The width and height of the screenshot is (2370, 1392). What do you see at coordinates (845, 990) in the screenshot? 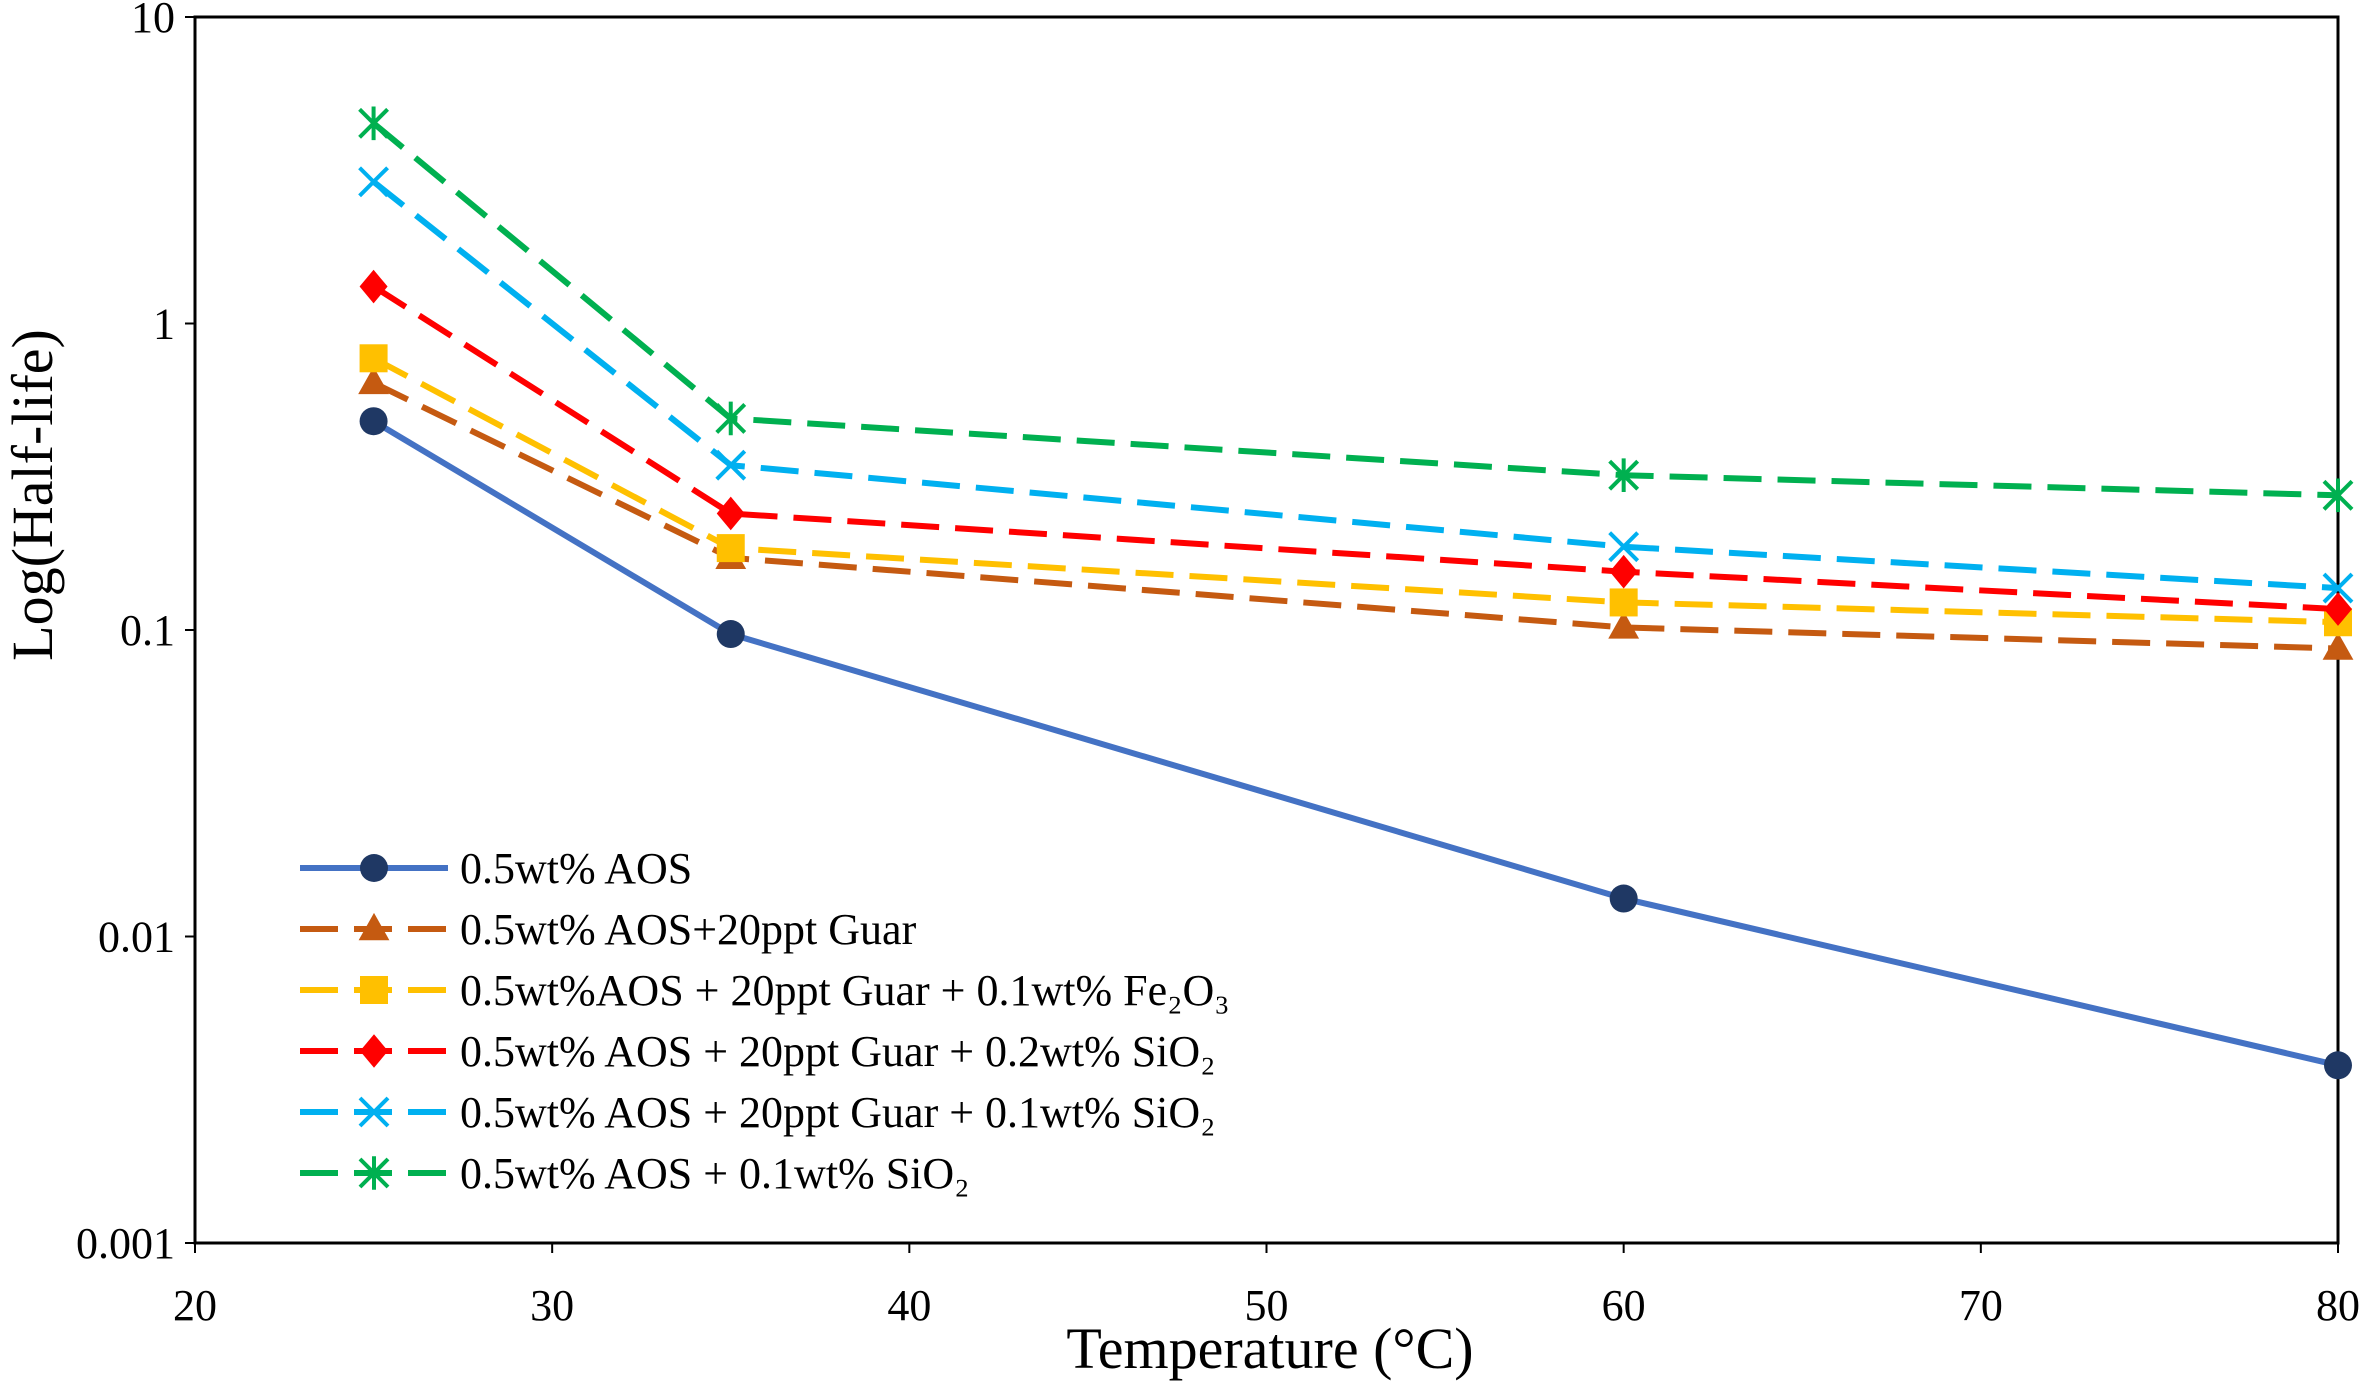
I see `legend-label: 0.5wt%AOS + 20ppt Guar + 0.1wt% Fe₂O₃` at bounding box center [845, 990].